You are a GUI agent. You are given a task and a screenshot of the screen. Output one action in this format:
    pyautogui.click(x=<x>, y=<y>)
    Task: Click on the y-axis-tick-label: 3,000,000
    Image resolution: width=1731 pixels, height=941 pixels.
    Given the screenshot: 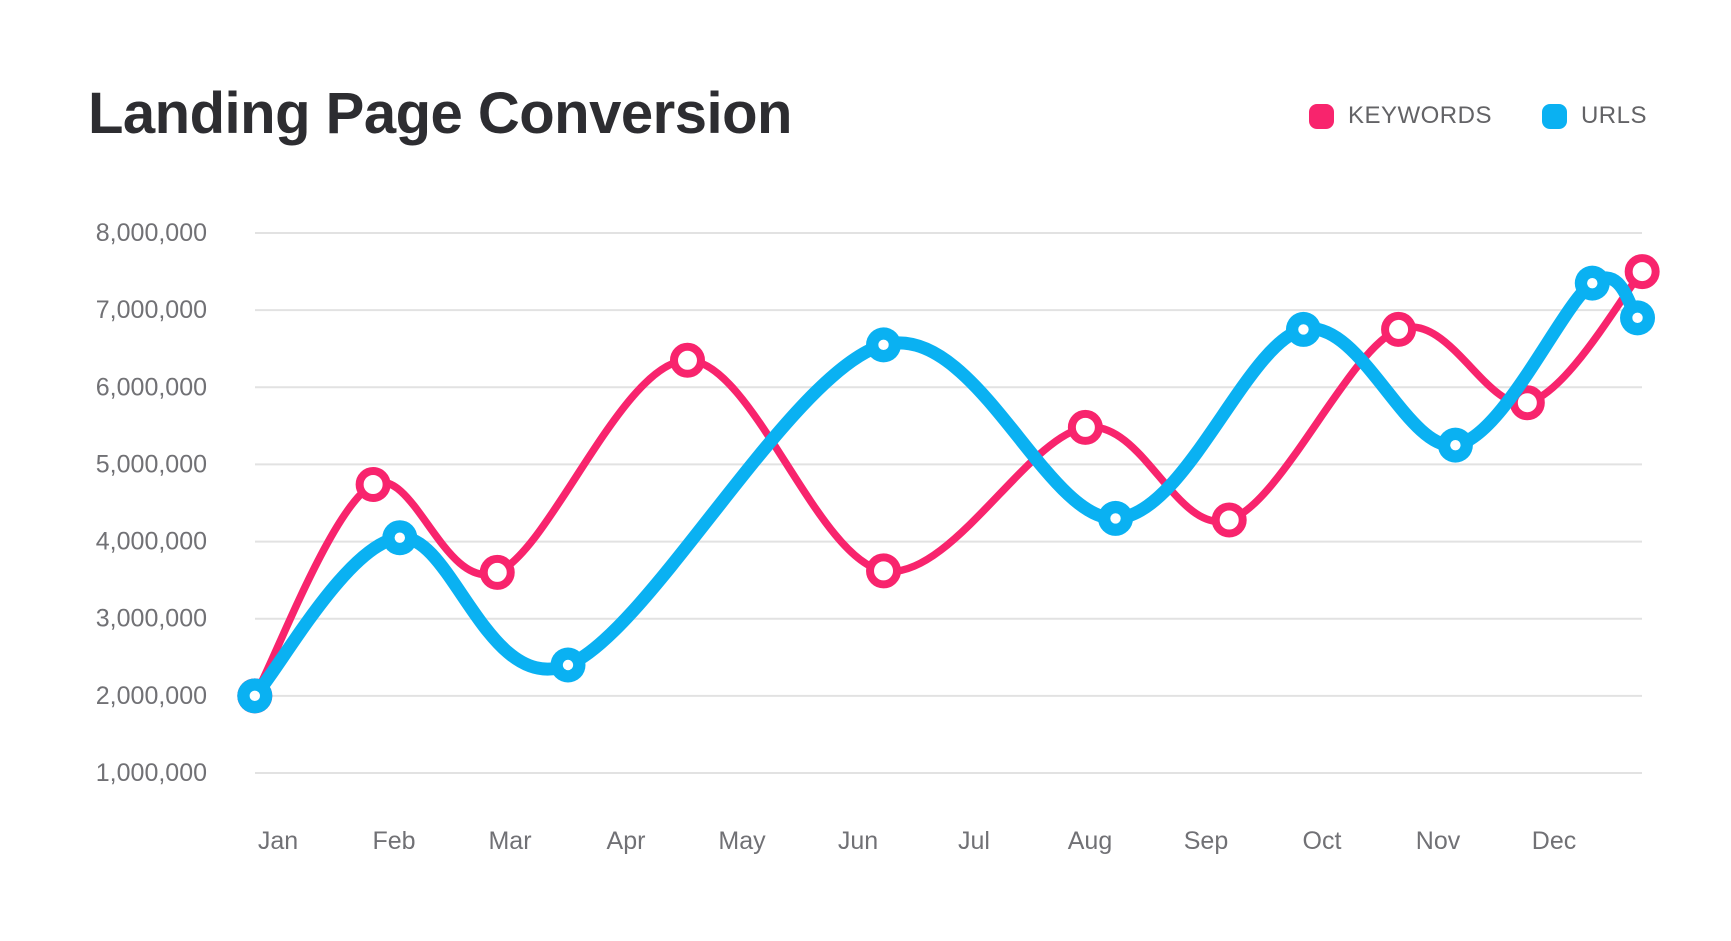 What is the action you would take?
    pyautogui.click(x=151, y=619)
    